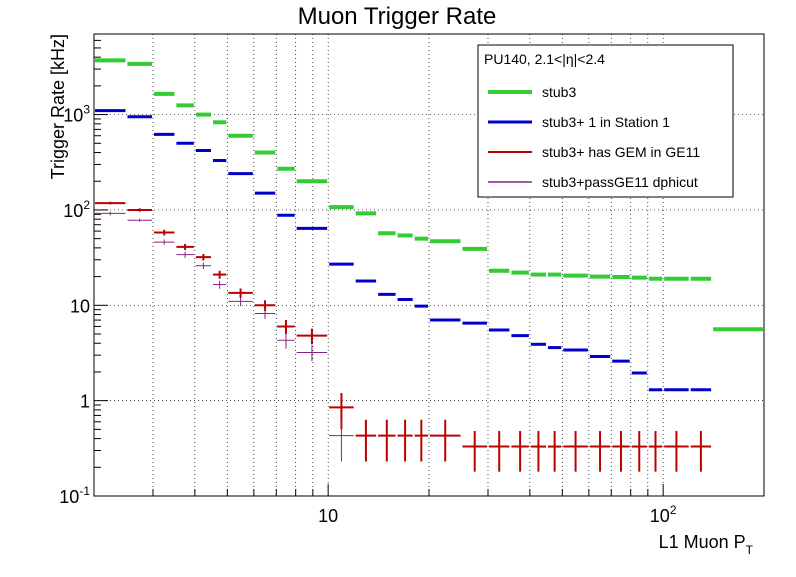 This screenshot has height=577, width=796. Describe the element at coordinates (673, 510) in the screenshot. I see `x-tick-label-exp: 2` at that location.